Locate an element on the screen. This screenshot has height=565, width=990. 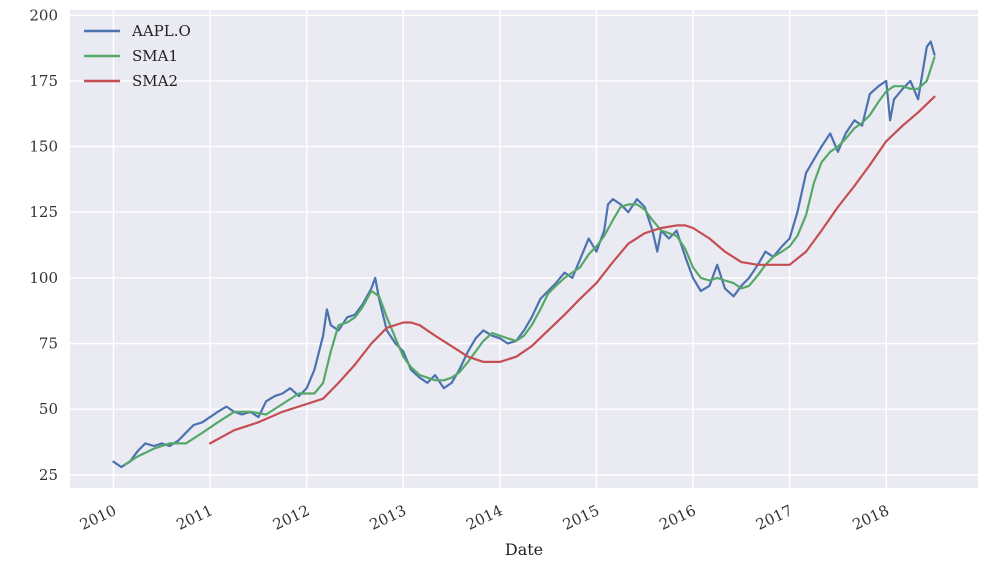
x-tick-label: 2015 is located at coordinates (581, 517).